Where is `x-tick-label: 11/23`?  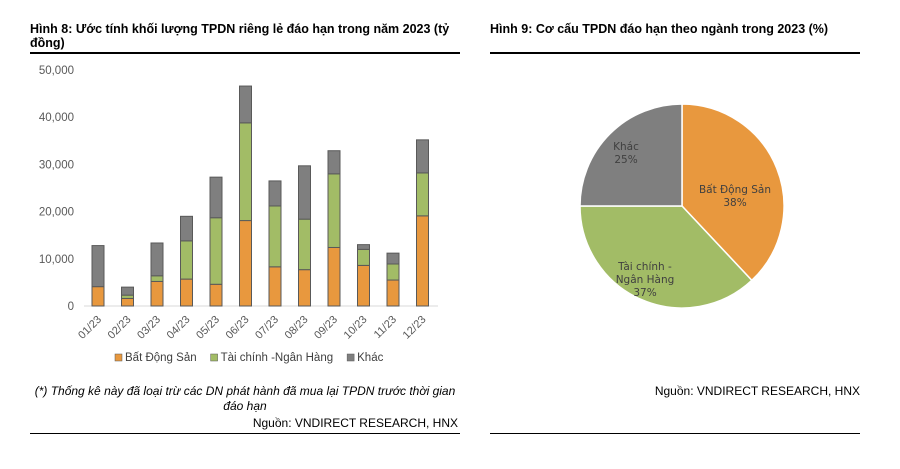 x-tick-label: 11/23 is located at coordinates (385, 327).